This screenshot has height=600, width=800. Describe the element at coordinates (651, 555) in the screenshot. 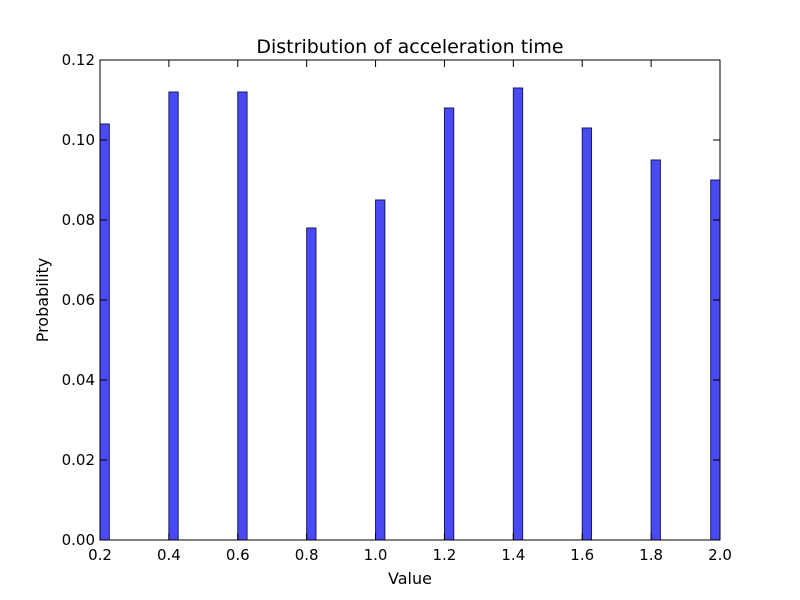

I see `x-tick-label-8: 1.8` at that location.